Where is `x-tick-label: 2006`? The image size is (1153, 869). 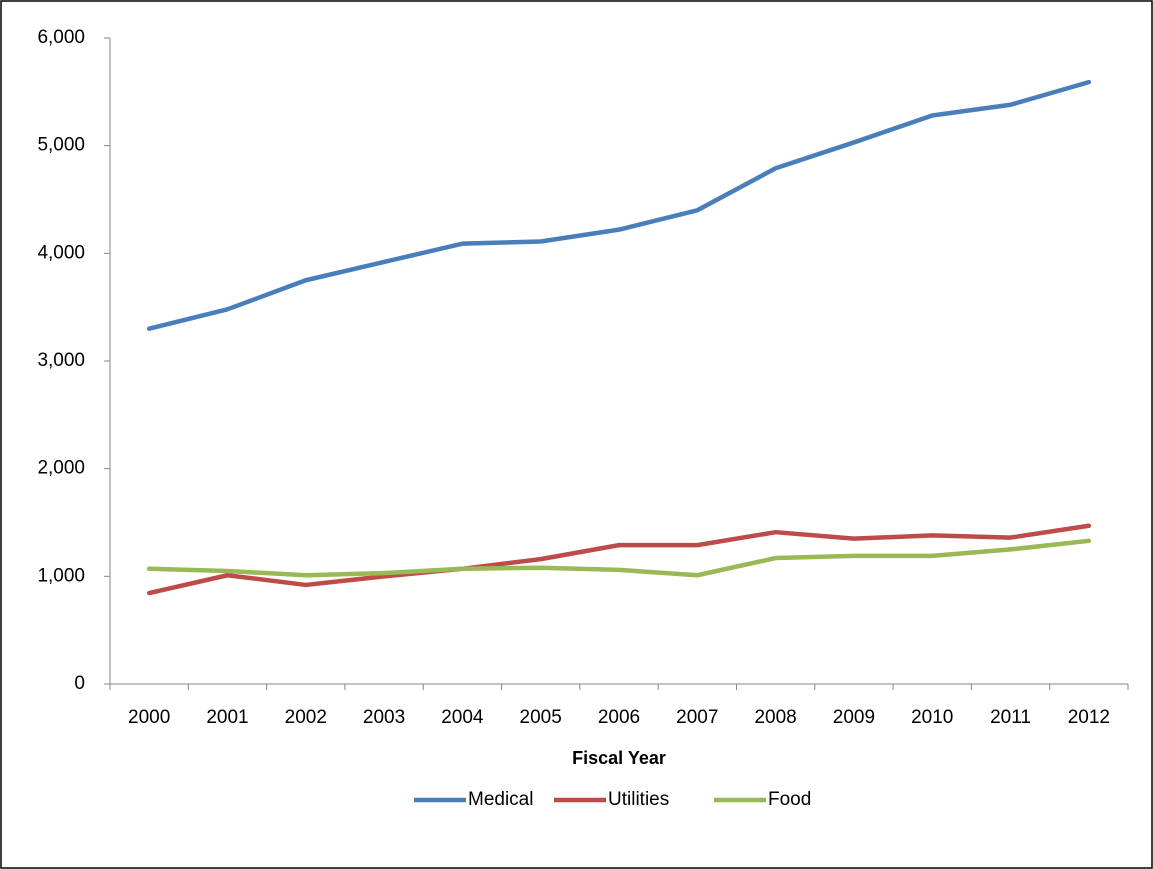 x-tick-label: 2006 is located at coordinates (619, 717).